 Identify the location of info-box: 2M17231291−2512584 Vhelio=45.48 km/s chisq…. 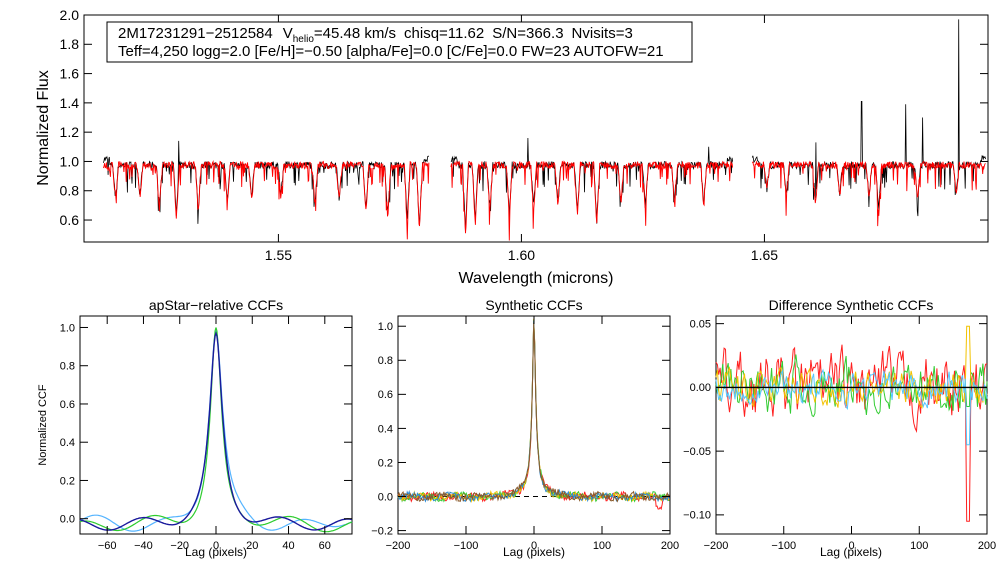
(399, 42).